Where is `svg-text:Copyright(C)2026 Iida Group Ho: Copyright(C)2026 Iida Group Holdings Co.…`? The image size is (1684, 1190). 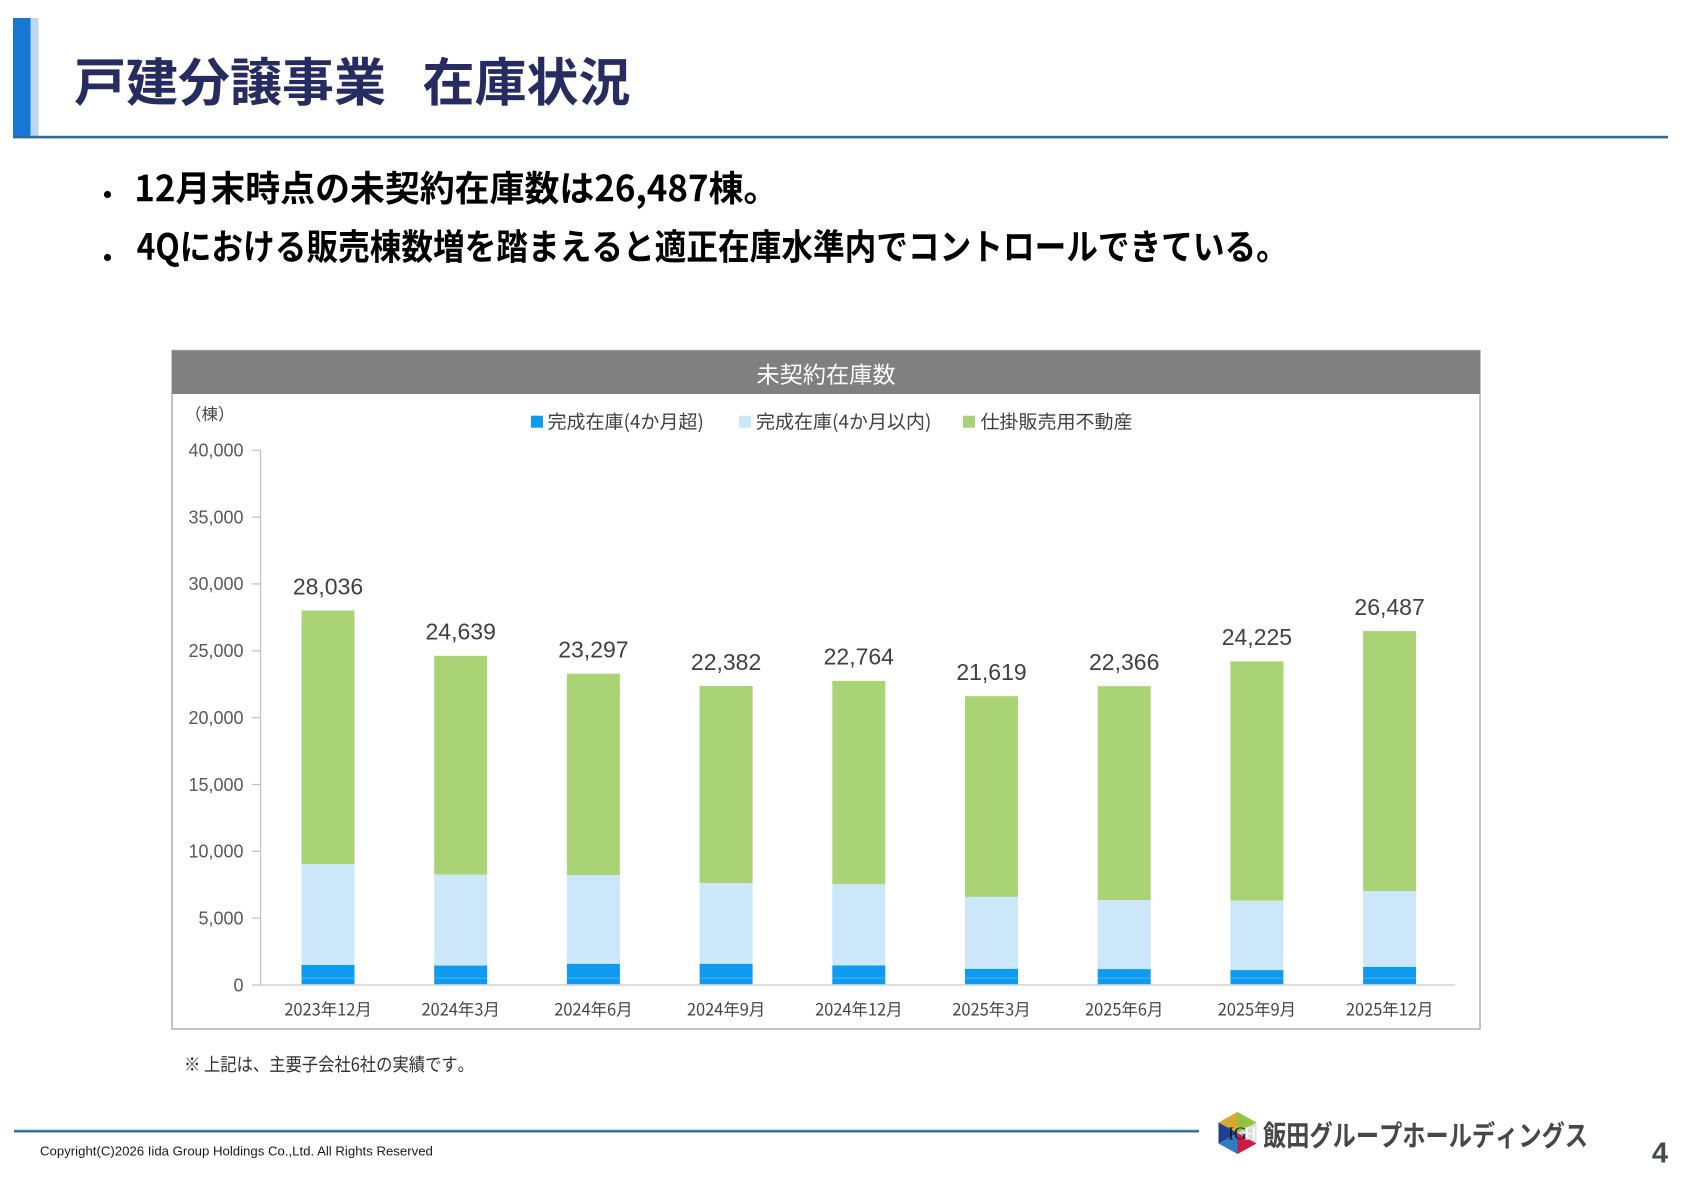
svg-text:Copyright(C)2026 Iida Group Ho: Copyright(C)2026 Iida Group Holdings Co.… is located at coordinates (236, 1151).